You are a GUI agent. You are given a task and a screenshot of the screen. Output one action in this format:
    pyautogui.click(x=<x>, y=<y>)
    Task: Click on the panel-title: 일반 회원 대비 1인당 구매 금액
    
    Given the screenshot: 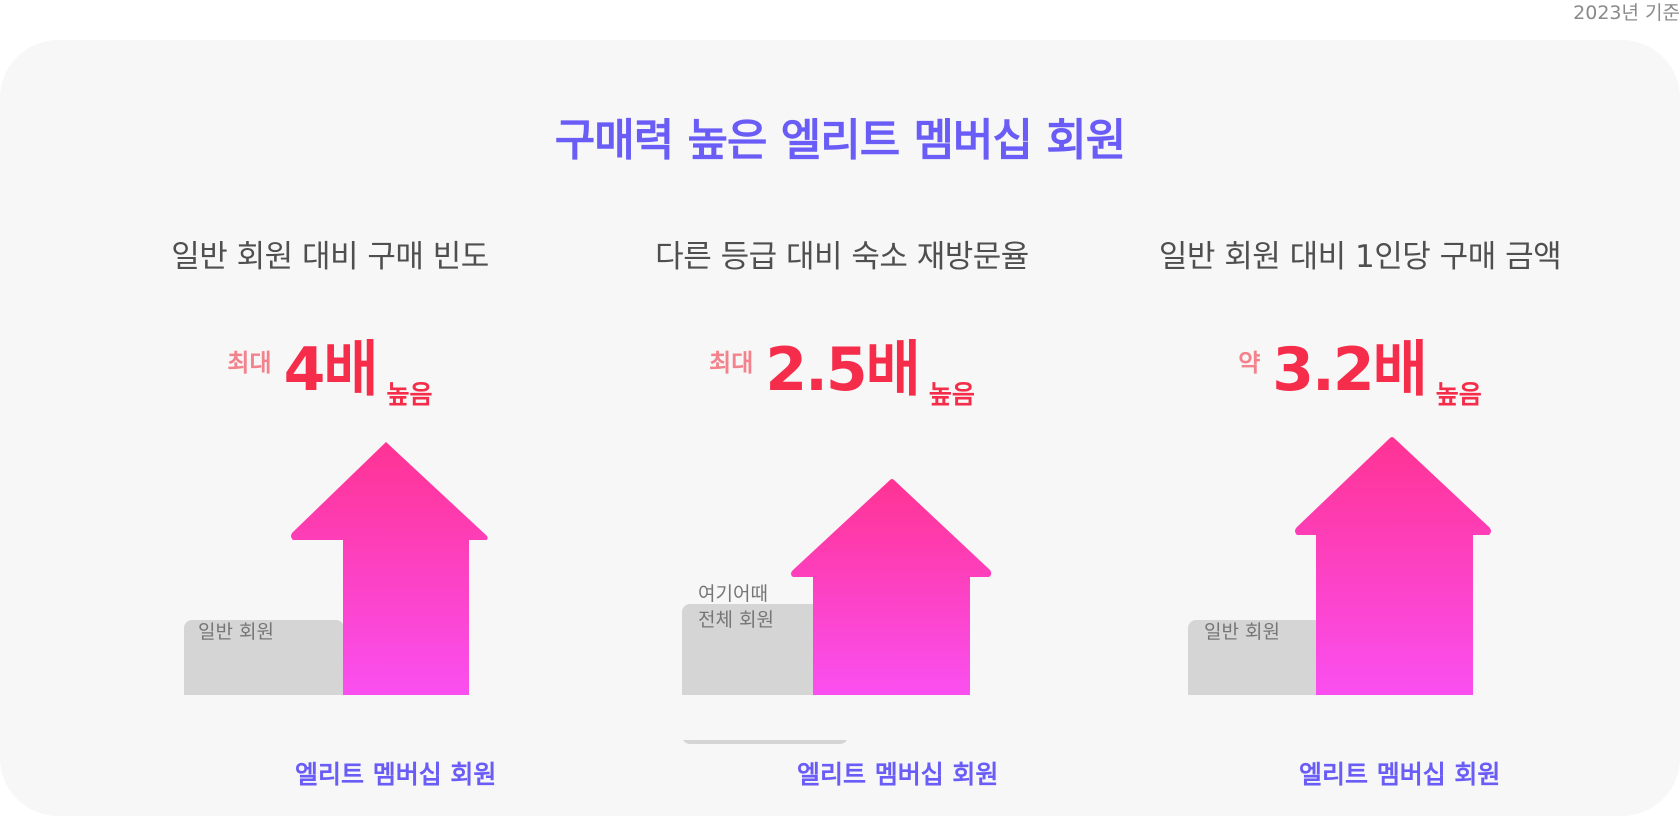 What is the action you would take?
    pyautogui.click(x=1360, y=257)
    